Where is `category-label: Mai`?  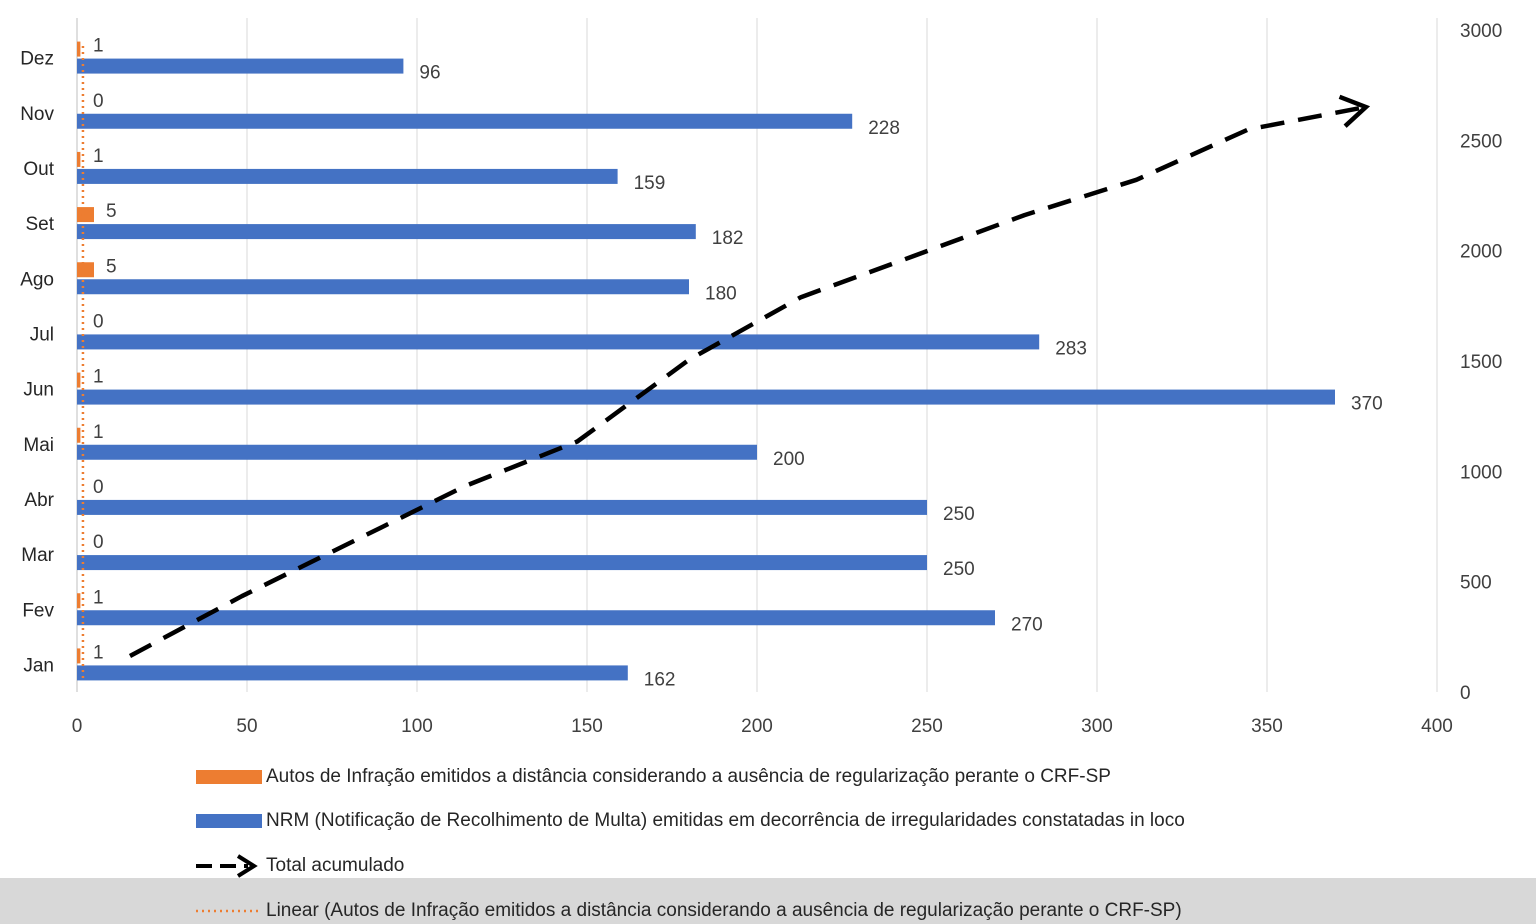
category-label: Mai is located at coordinates (38, 445).